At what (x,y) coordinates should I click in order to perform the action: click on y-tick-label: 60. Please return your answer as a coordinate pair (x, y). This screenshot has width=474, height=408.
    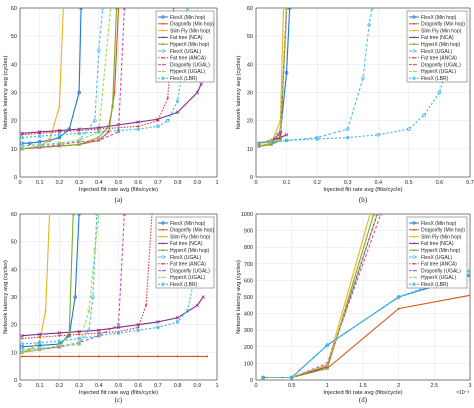
    Looking at the image, I should click on (14, 9).